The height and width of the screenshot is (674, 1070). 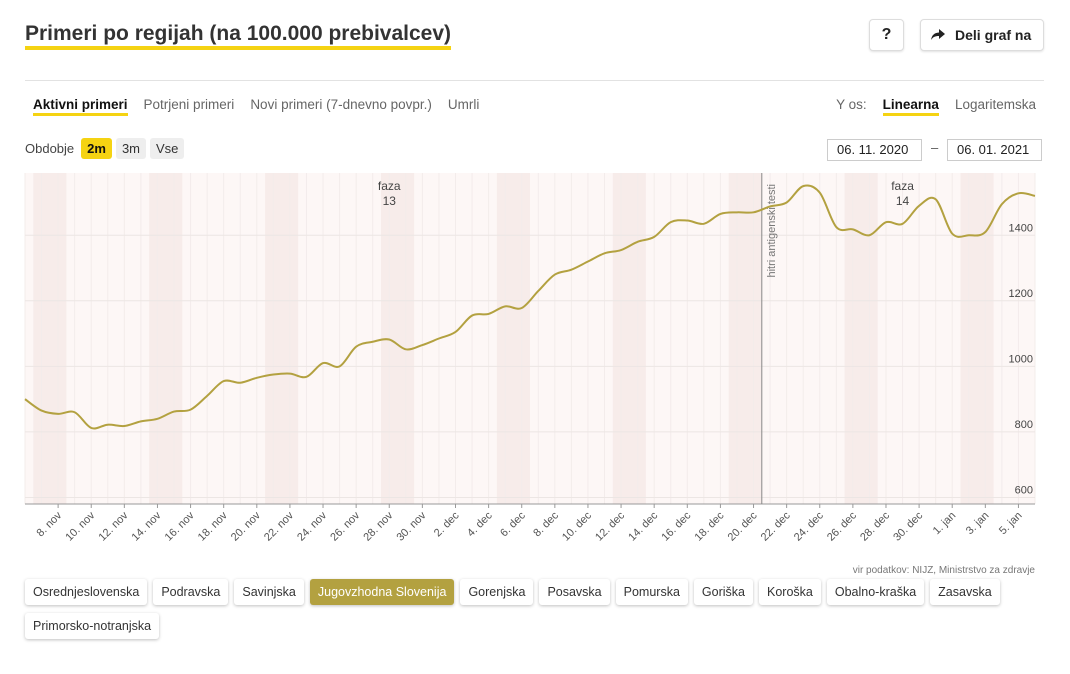 What do you see at coordinates (50, 148) in the screenshot?
I see `period-label: Obdobje` at bounding box center [50, 148].